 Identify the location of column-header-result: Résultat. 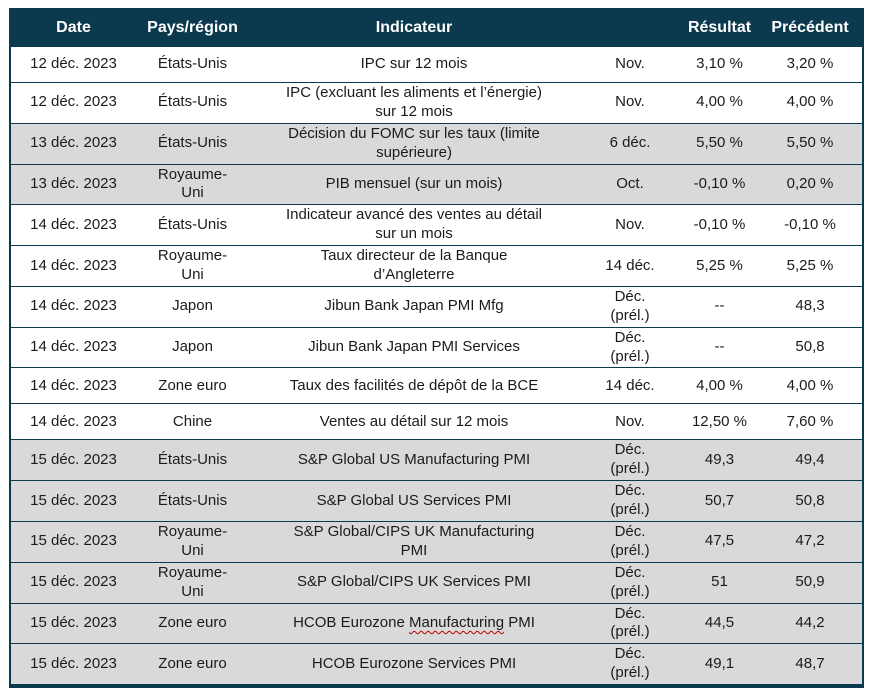
(719, 28).